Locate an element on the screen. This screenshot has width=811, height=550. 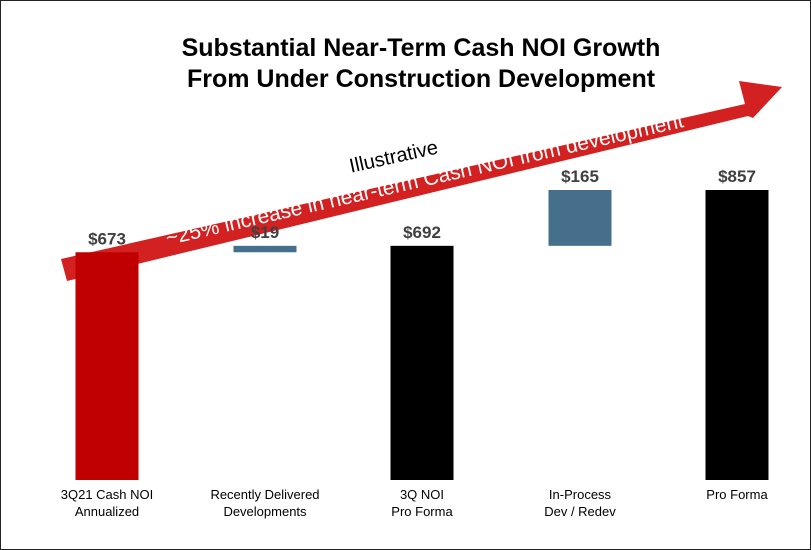
category-label-2-line-1: Recently Delivered is located at coordinates (264, 494).